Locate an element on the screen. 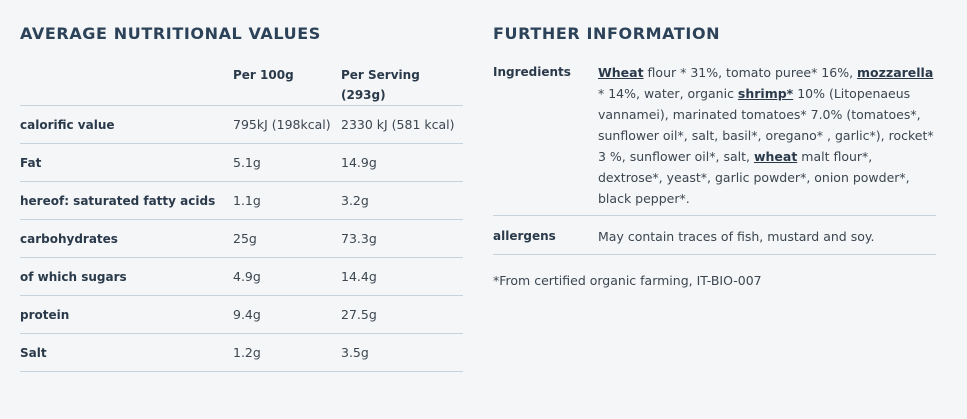 This screenshot has height=419, width=967. info-label: allergens is located at coordinates (545, 235).